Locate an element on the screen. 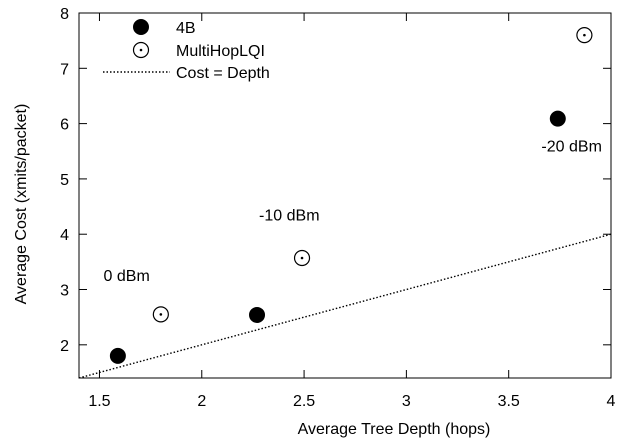  legend-label: MultiHopLQI is located at coordinates (220, 51).